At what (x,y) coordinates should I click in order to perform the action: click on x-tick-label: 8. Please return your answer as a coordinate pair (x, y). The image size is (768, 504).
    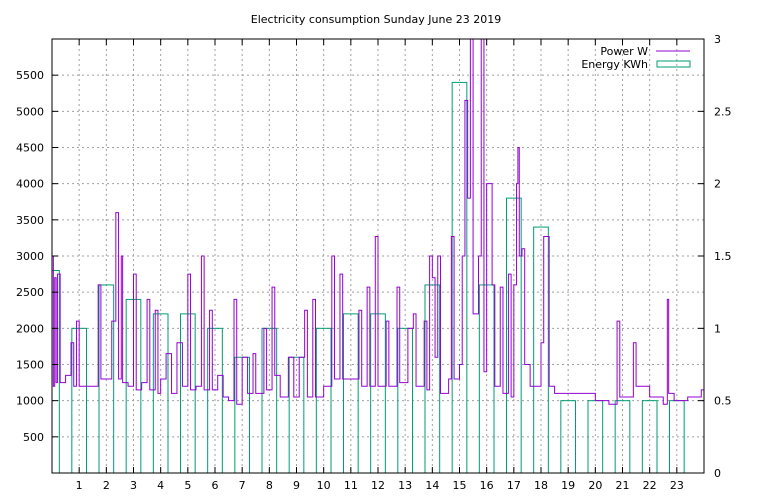
    Looking at the image, I should click on (269, 485).